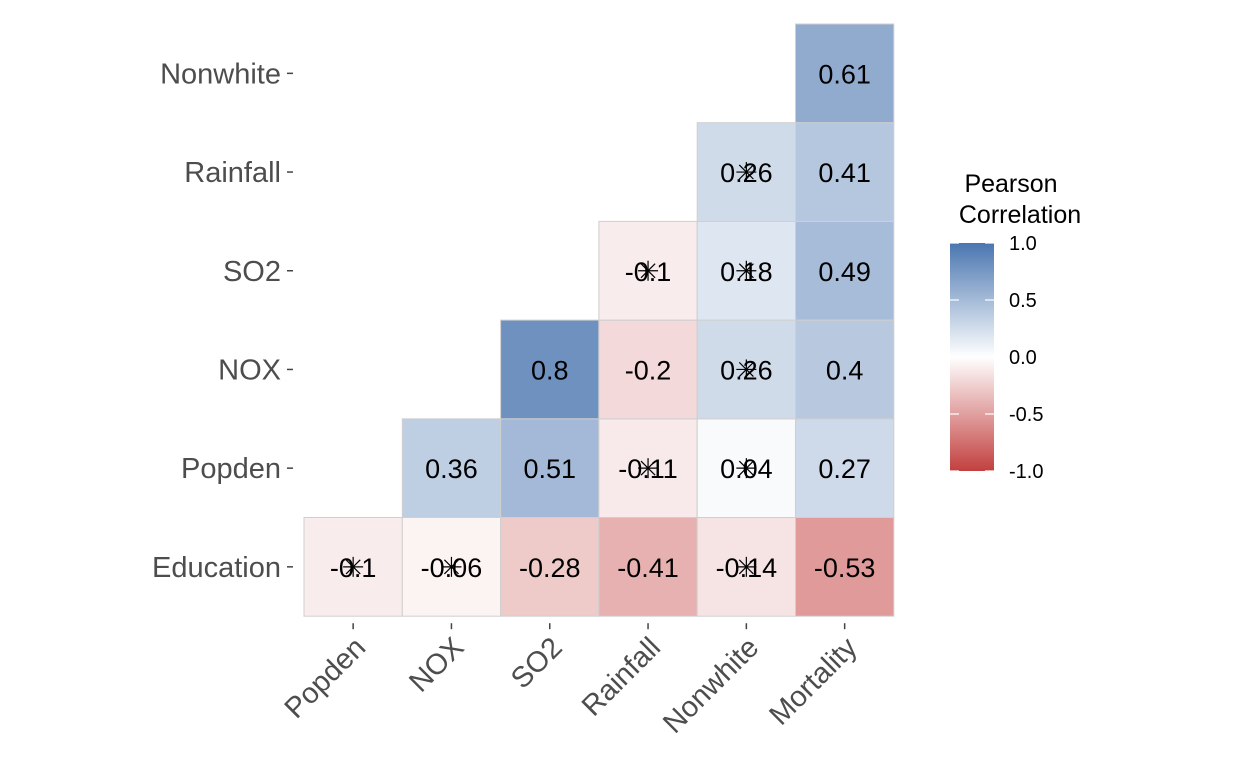 The width and height of the screenshot is (1248, 768). Describe the element at coordinates (249, 370) in the screenshot. I see `y-tick-label: NOX` at that location.